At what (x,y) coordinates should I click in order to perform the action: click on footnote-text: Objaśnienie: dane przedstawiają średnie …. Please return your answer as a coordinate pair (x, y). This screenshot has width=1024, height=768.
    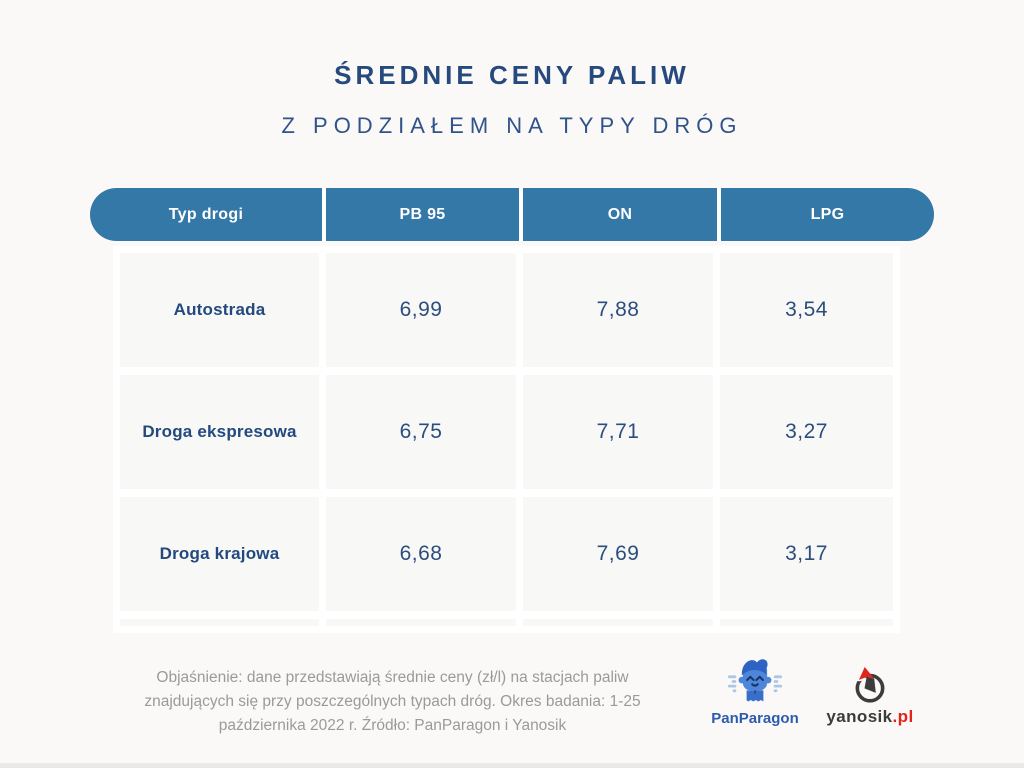
    Looking at the image, I should click on (392, 702).